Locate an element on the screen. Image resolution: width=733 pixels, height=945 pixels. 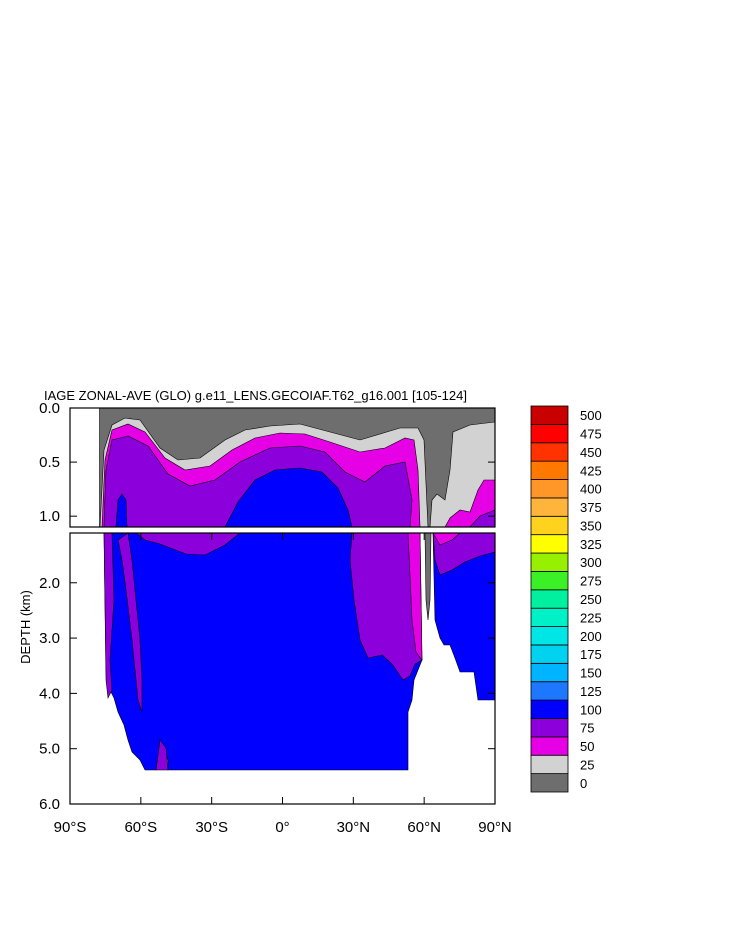
colorbar-label: 175 is located at coordinates (591, 654).